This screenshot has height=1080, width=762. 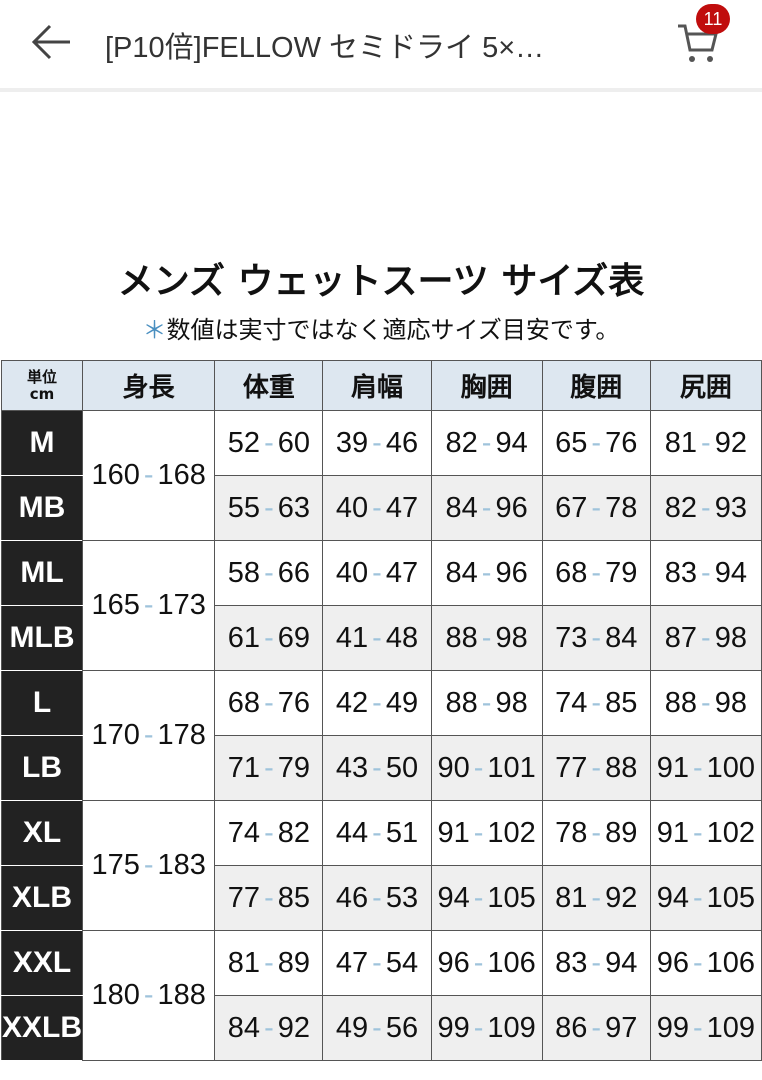 I want to click on measure-cell: 52-60, so click(x=269, y=443).